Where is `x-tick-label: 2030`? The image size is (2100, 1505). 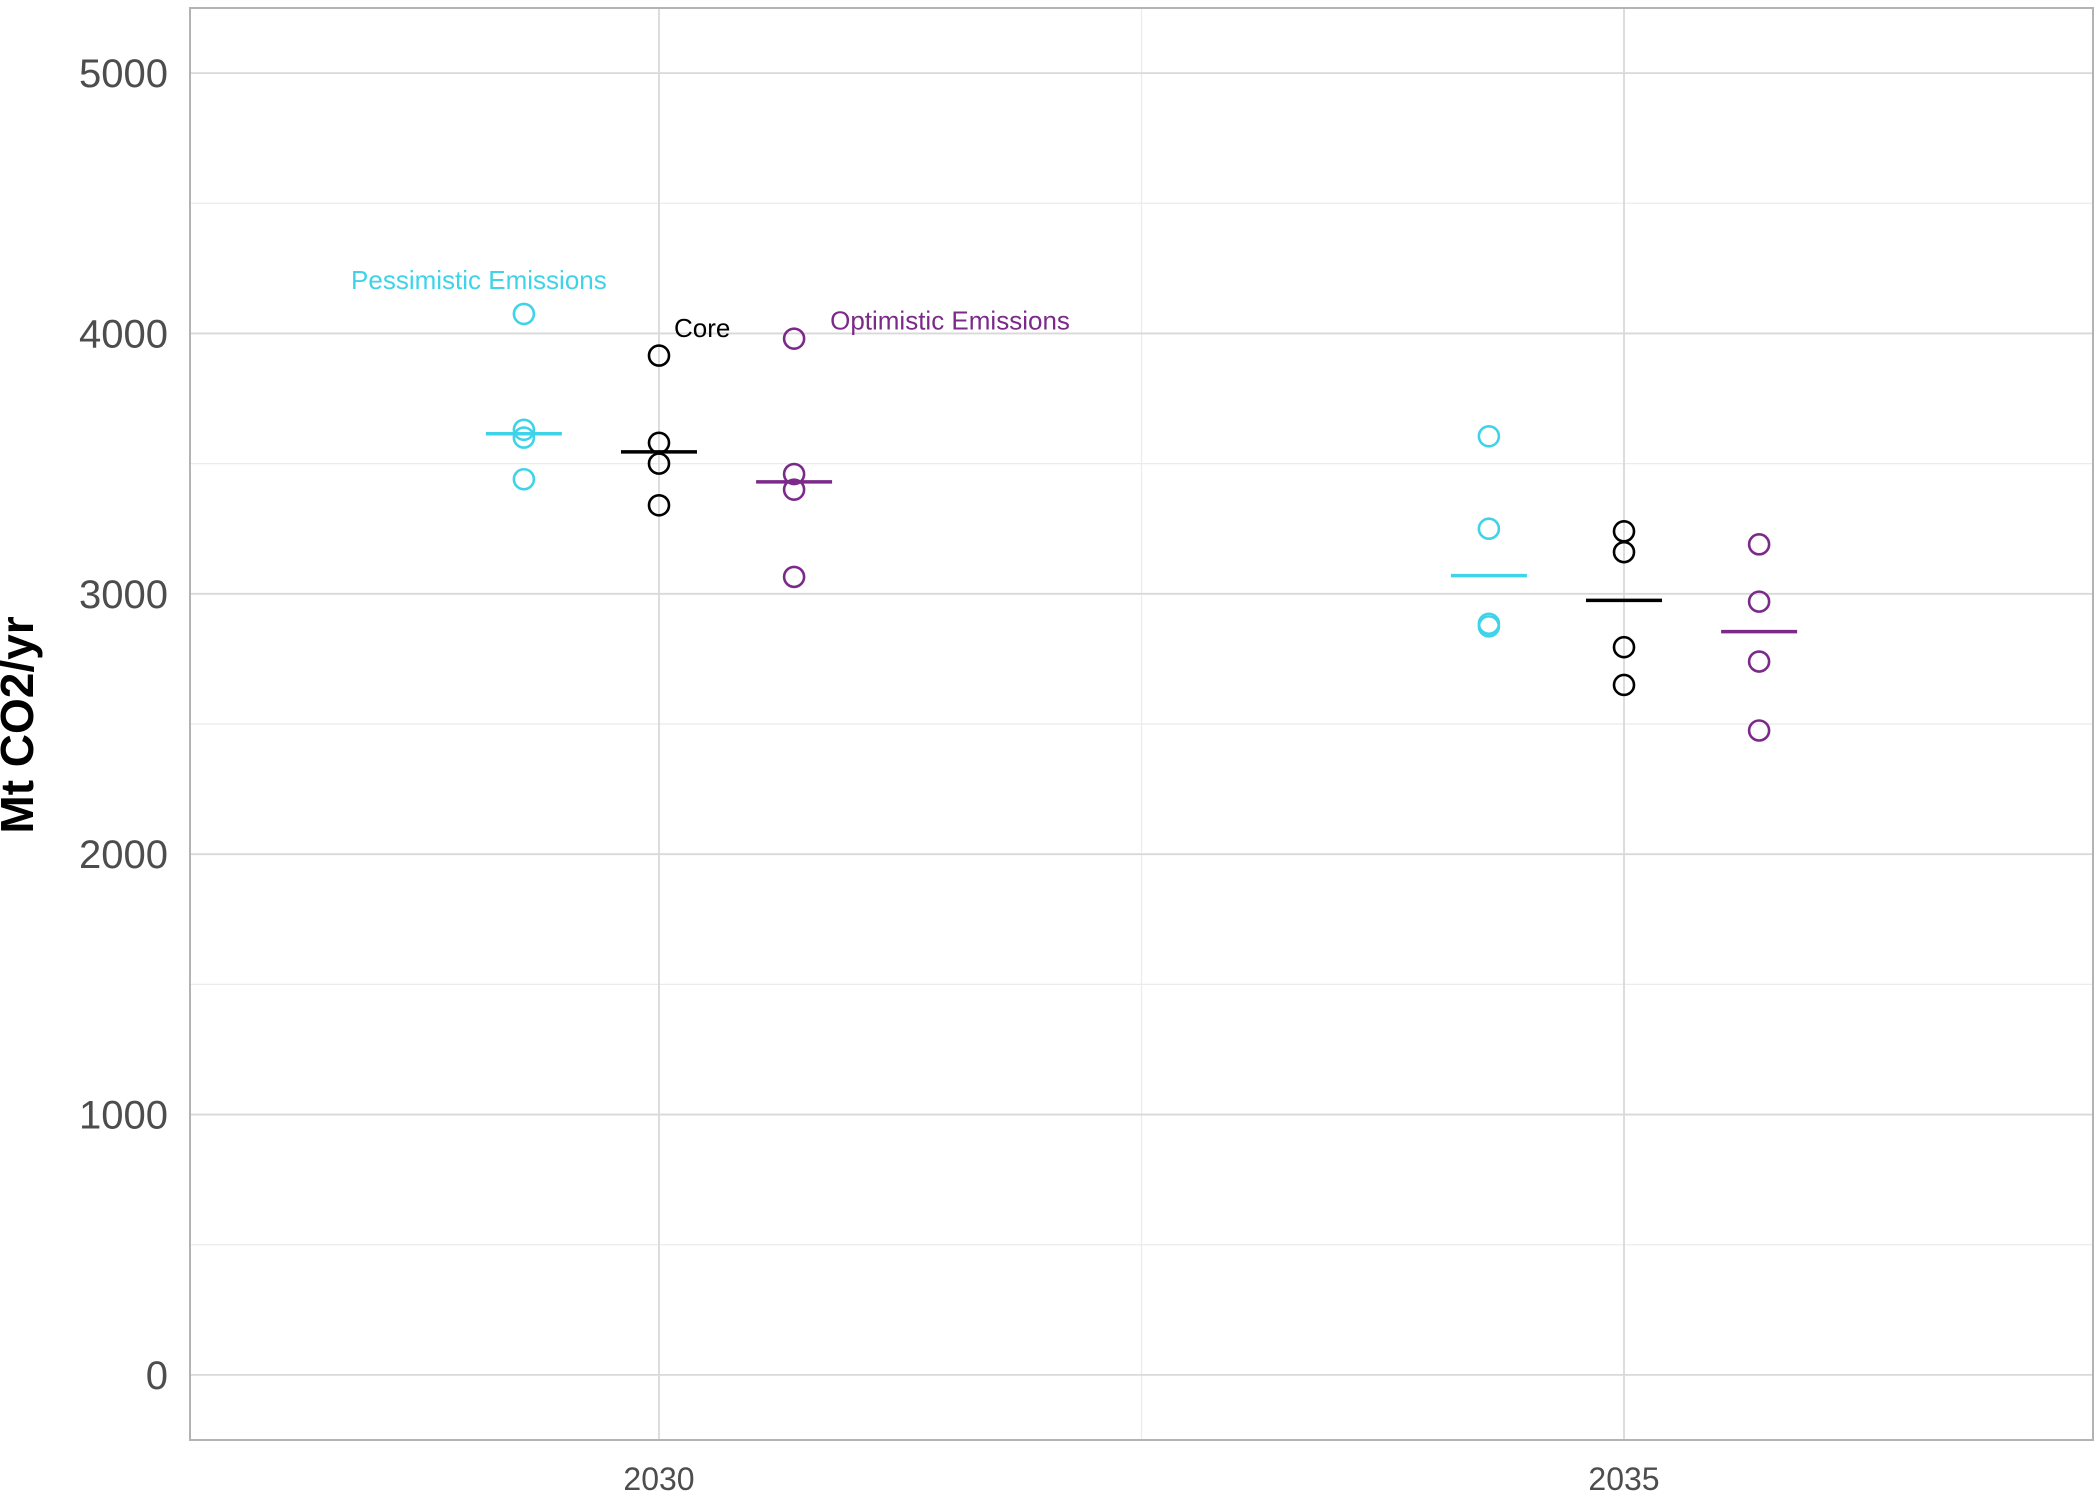
x-tick-label: 2030 is located at coordinates (658, 1479).